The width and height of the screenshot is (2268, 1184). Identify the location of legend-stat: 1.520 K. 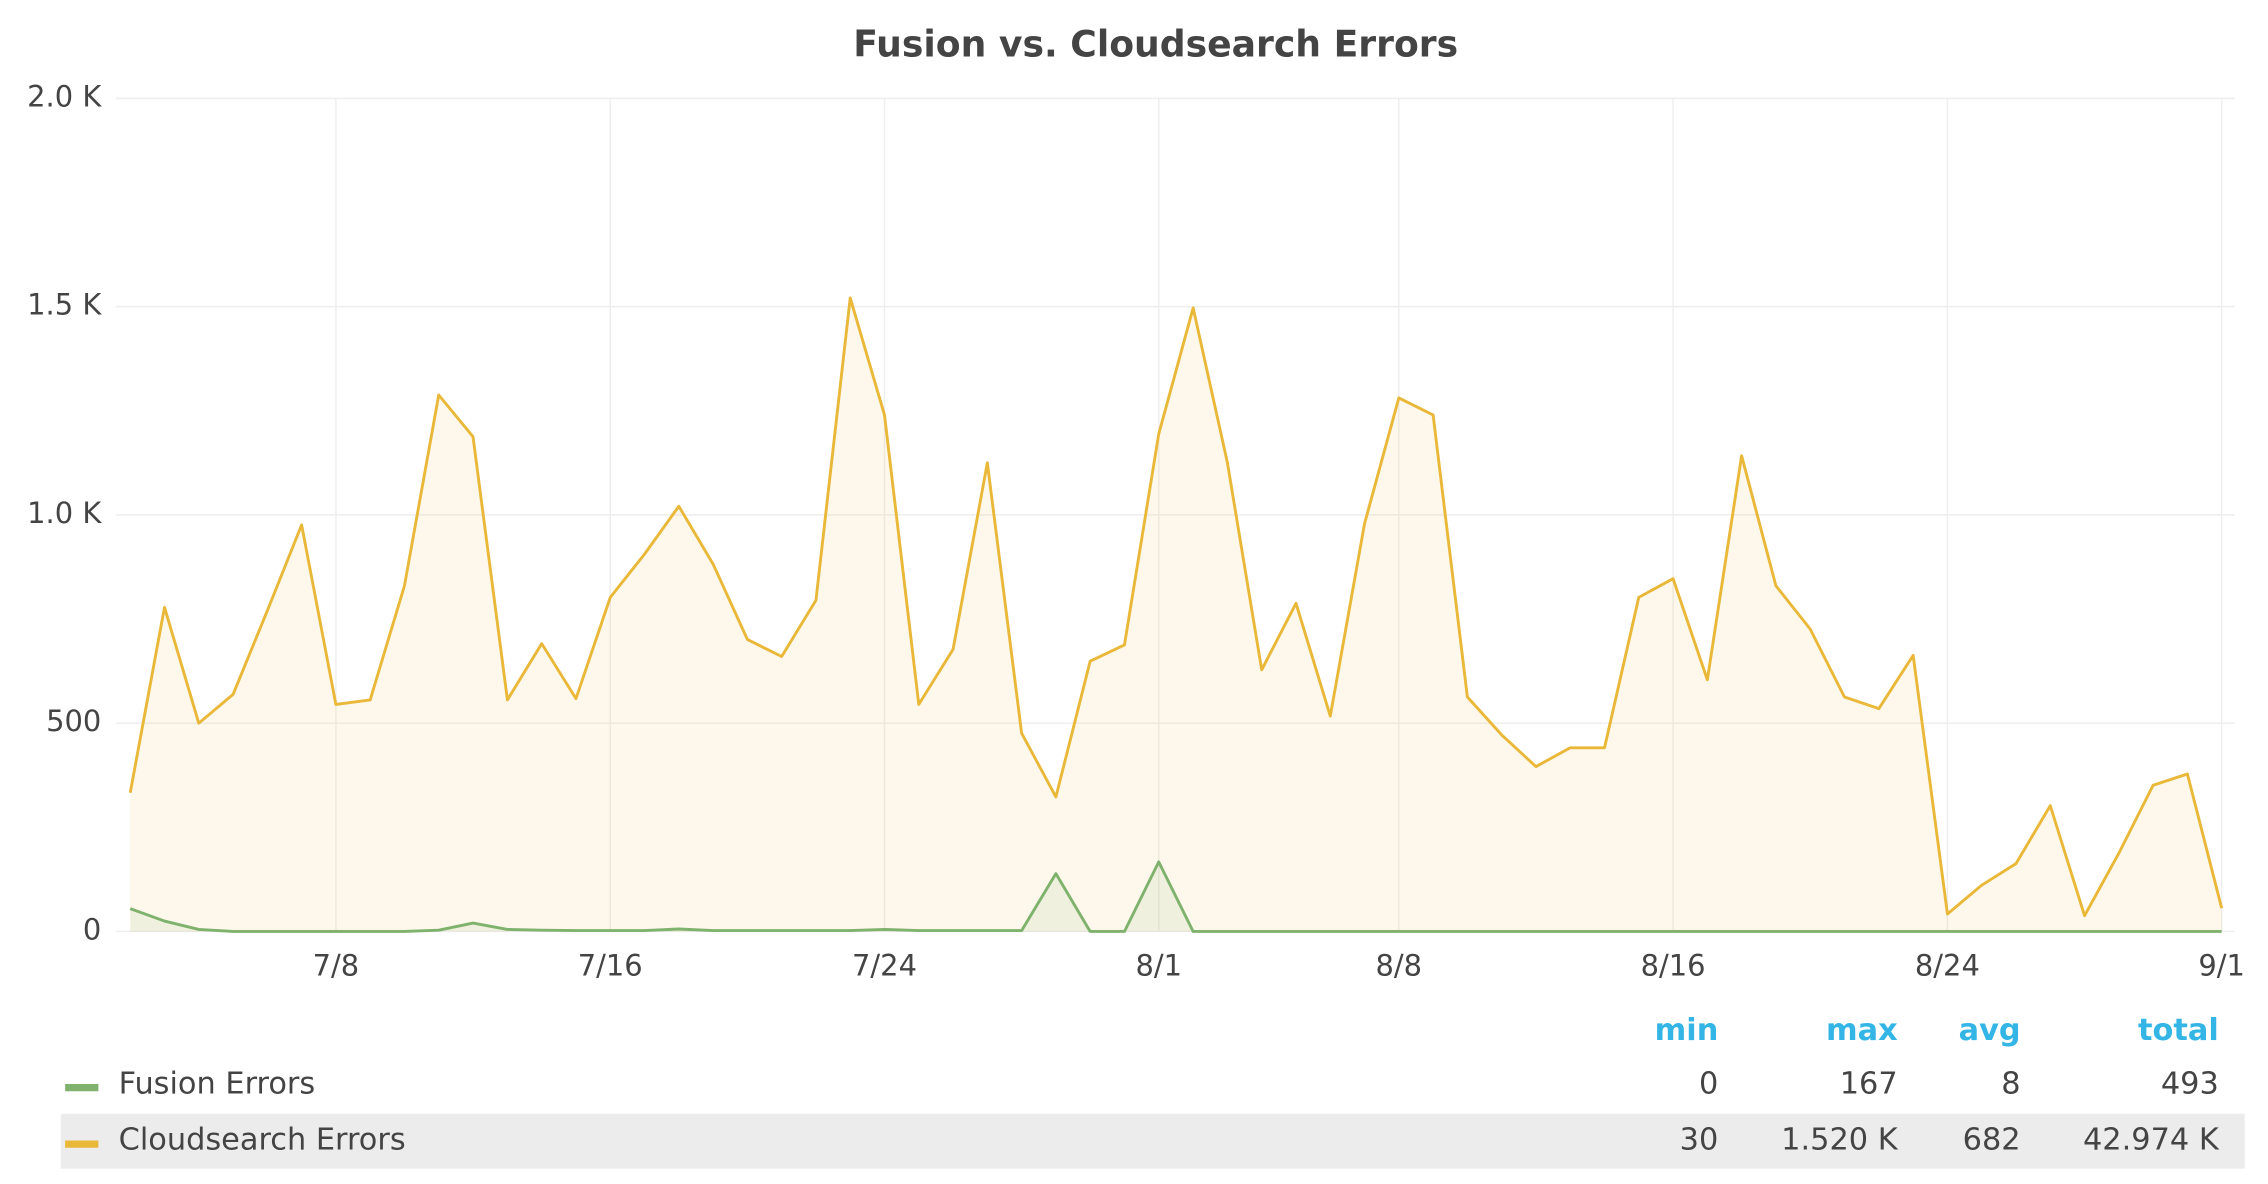
(1840, 1140).